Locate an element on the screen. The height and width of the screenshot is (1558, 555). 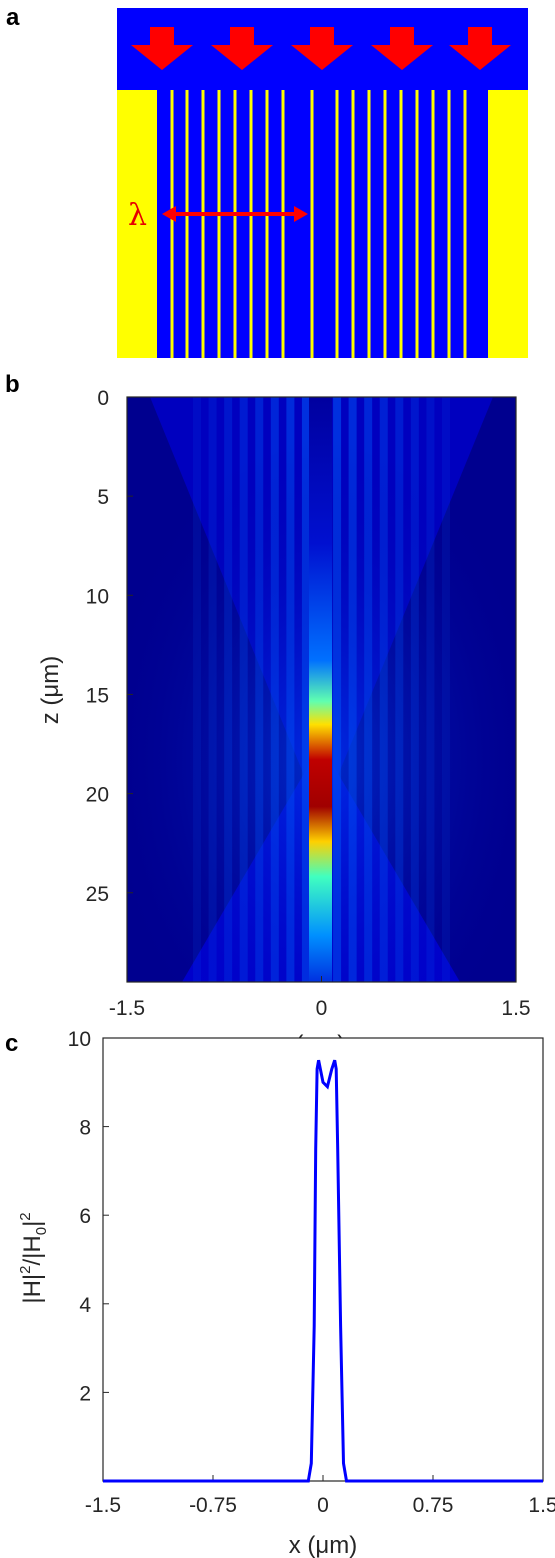
heatmap-ylabel: z (μm) is located at coordinates (50, 690).